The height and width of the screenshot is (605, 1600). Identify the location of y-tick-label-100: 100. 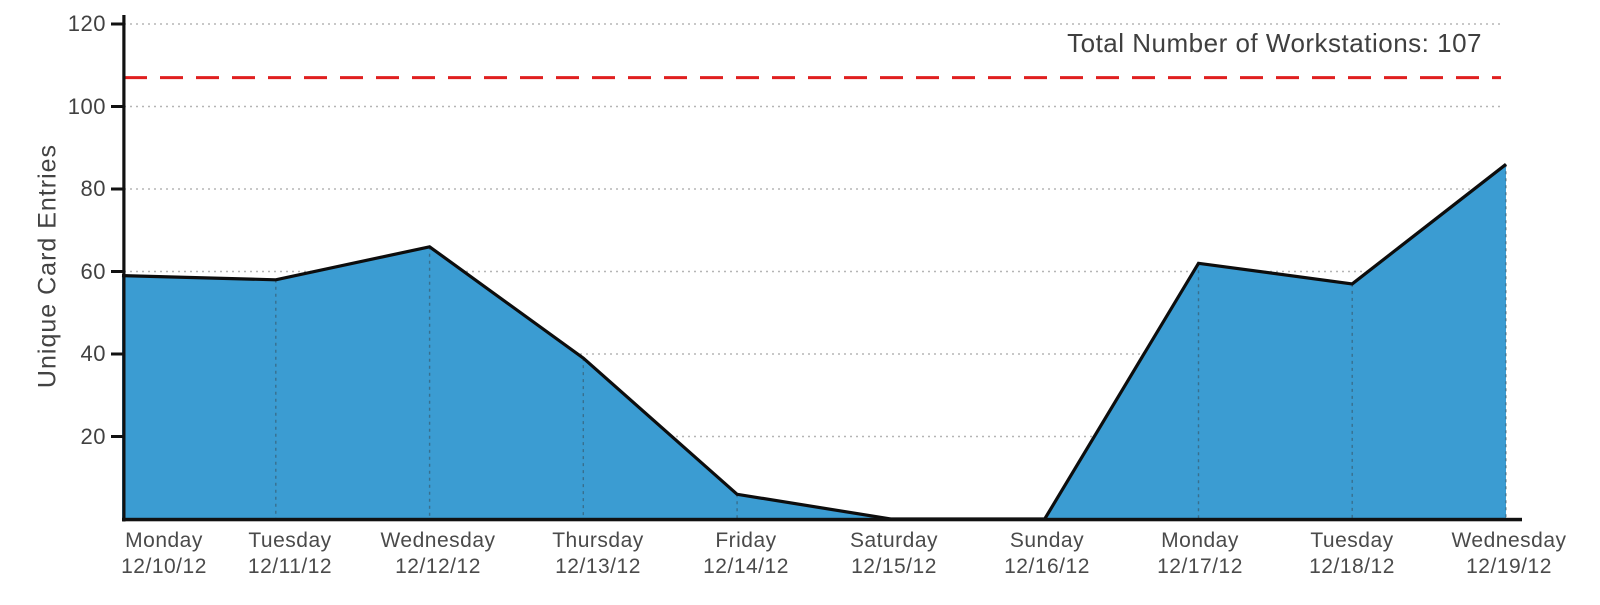
(86, 106).